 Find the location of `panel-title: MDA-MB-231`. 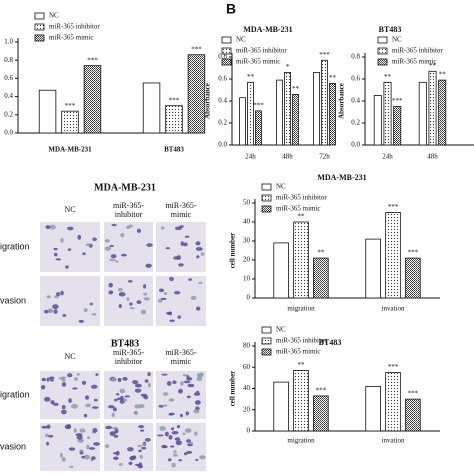

panel-title: MDA-MB-231 is located at coordinates (125, 187).